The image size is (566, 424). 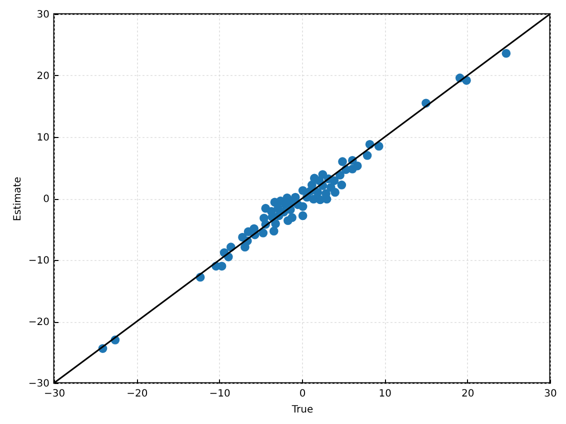 I want to click on y-tick-label: 30, so click(x=43, y=15).